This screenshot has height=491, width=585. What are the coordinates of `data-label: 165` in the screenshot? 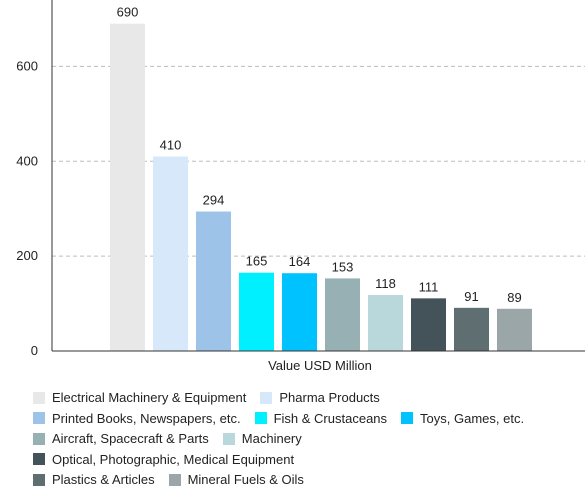 It's located at (257, 261).